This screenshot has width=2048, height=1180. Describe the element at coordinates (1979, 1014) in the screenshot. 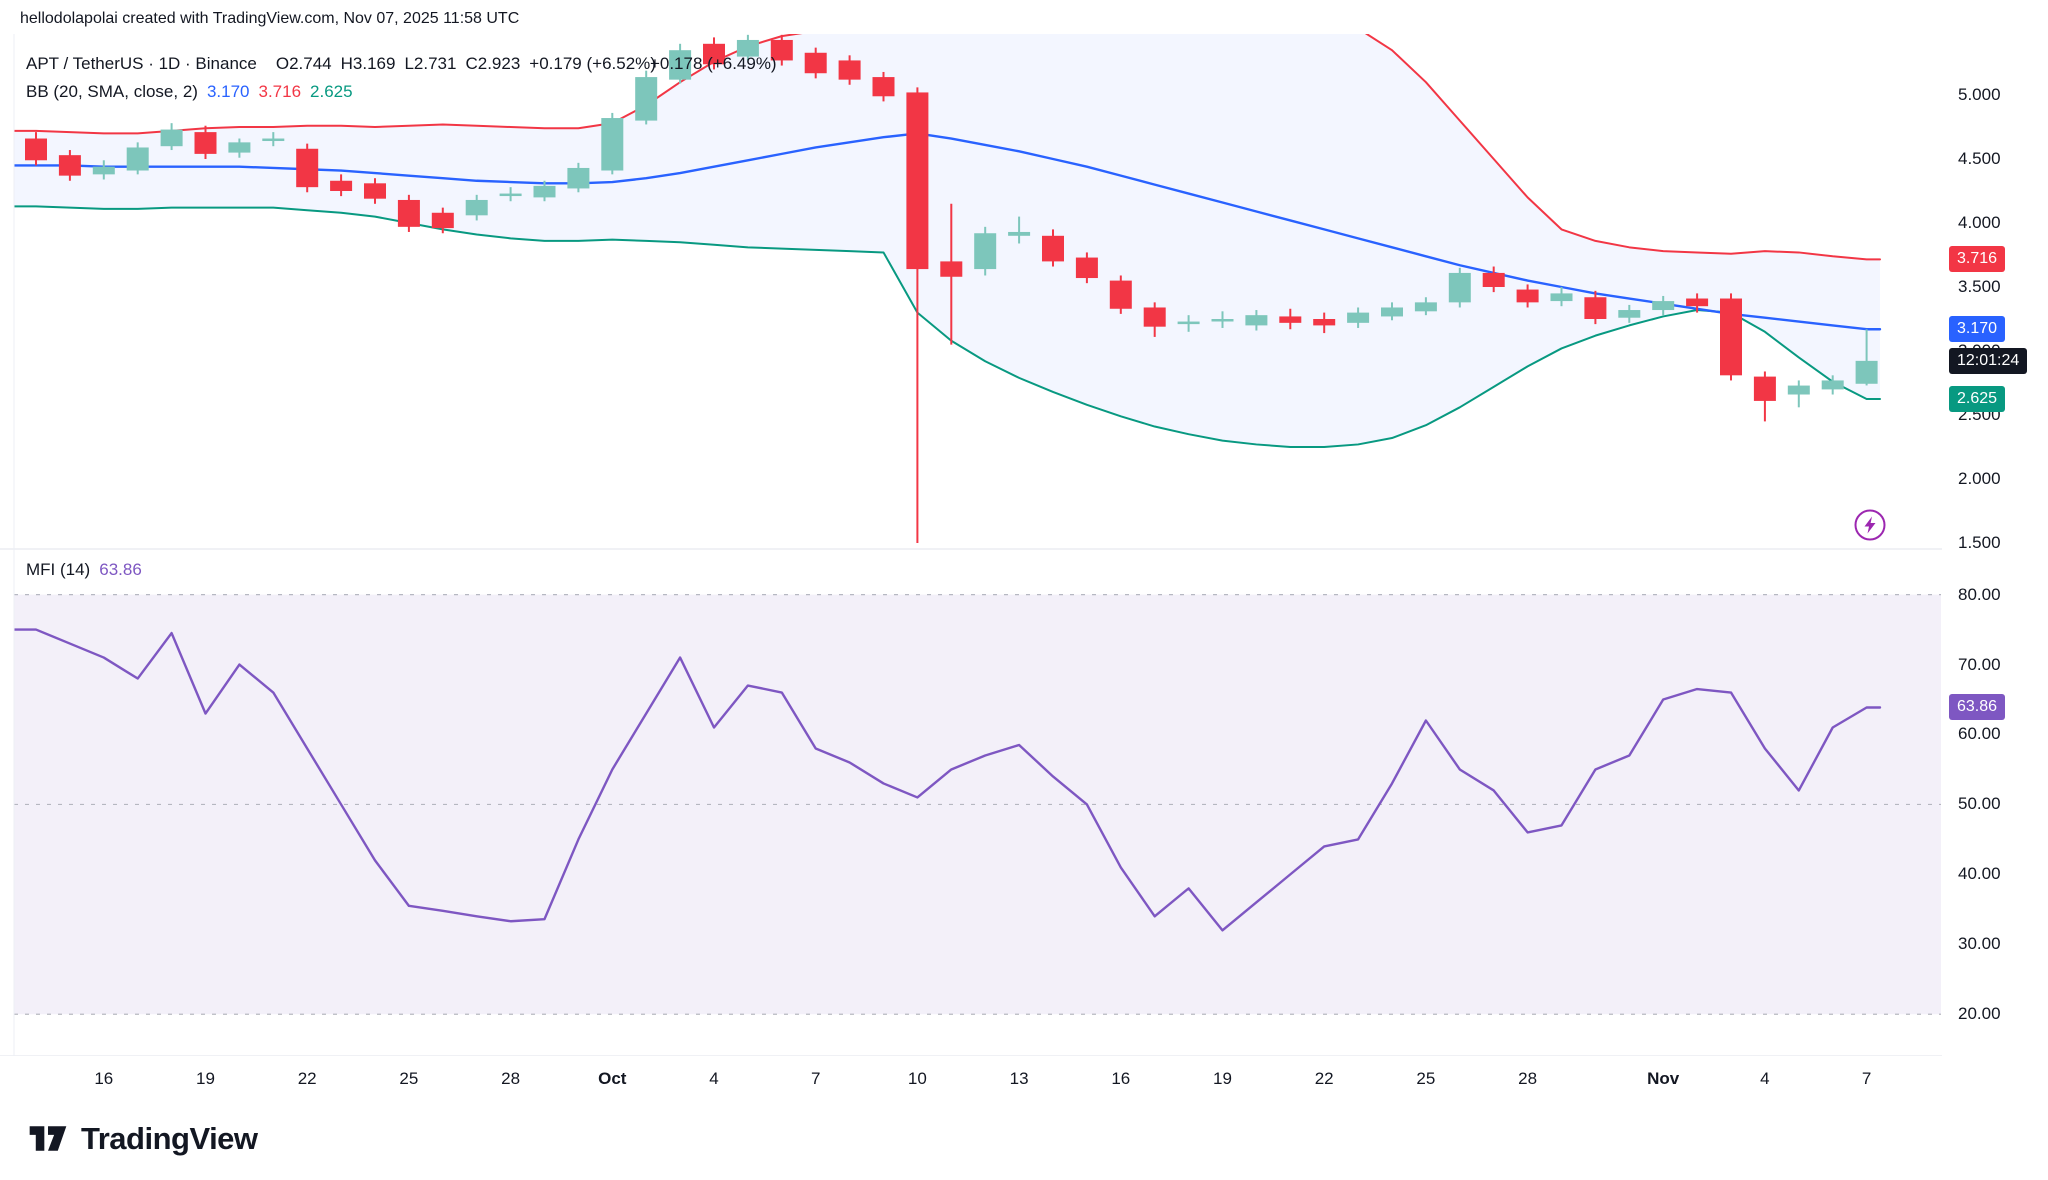

I see `axis-tick-label: 20.00` at that location.